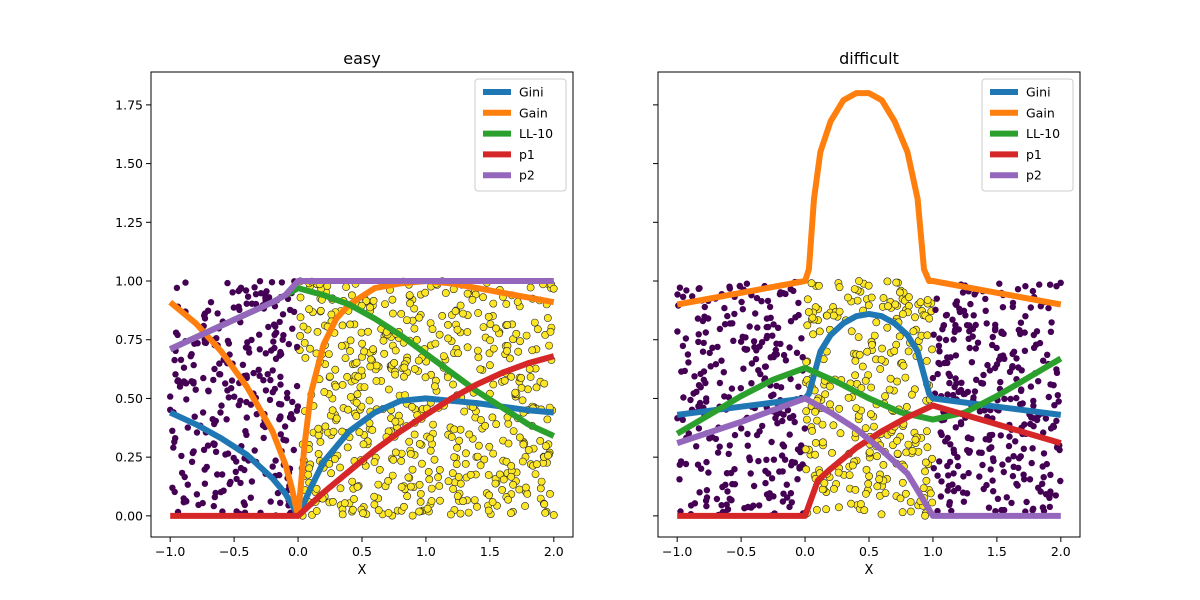  What do you see at coordinates (741, 551) in the screenshot?
I see `x-tick-label: −0.5` at bounding box center [741, 551].